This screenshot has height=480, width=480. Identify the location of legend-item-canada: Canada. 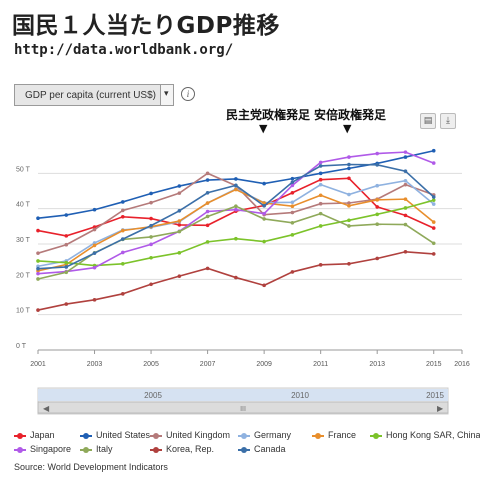
(262, 449).